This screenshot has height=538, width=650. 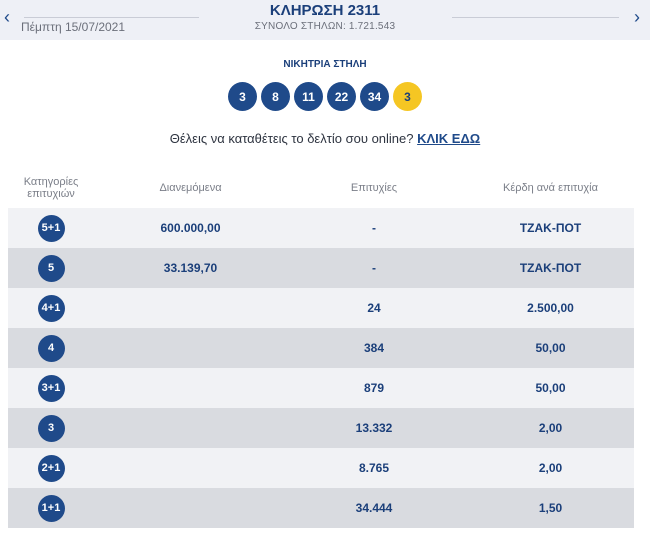 What do you see at coordinates (325, 64) in the screenshot?
I see `winning-column-label: ΝΙΚΗΤΡΙΑ ΣΤΗΛΗ` at bounding box center [325, 64].